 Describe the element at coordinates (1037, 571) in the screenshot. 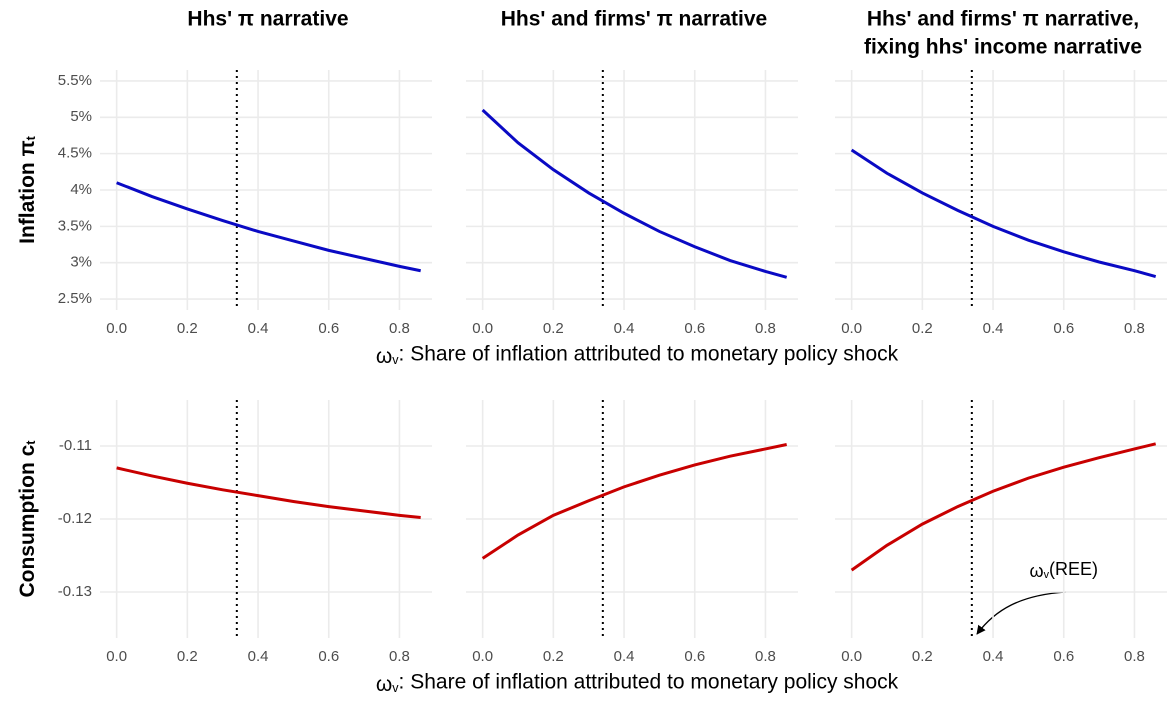

I see `annotation-part: ω` at that location.